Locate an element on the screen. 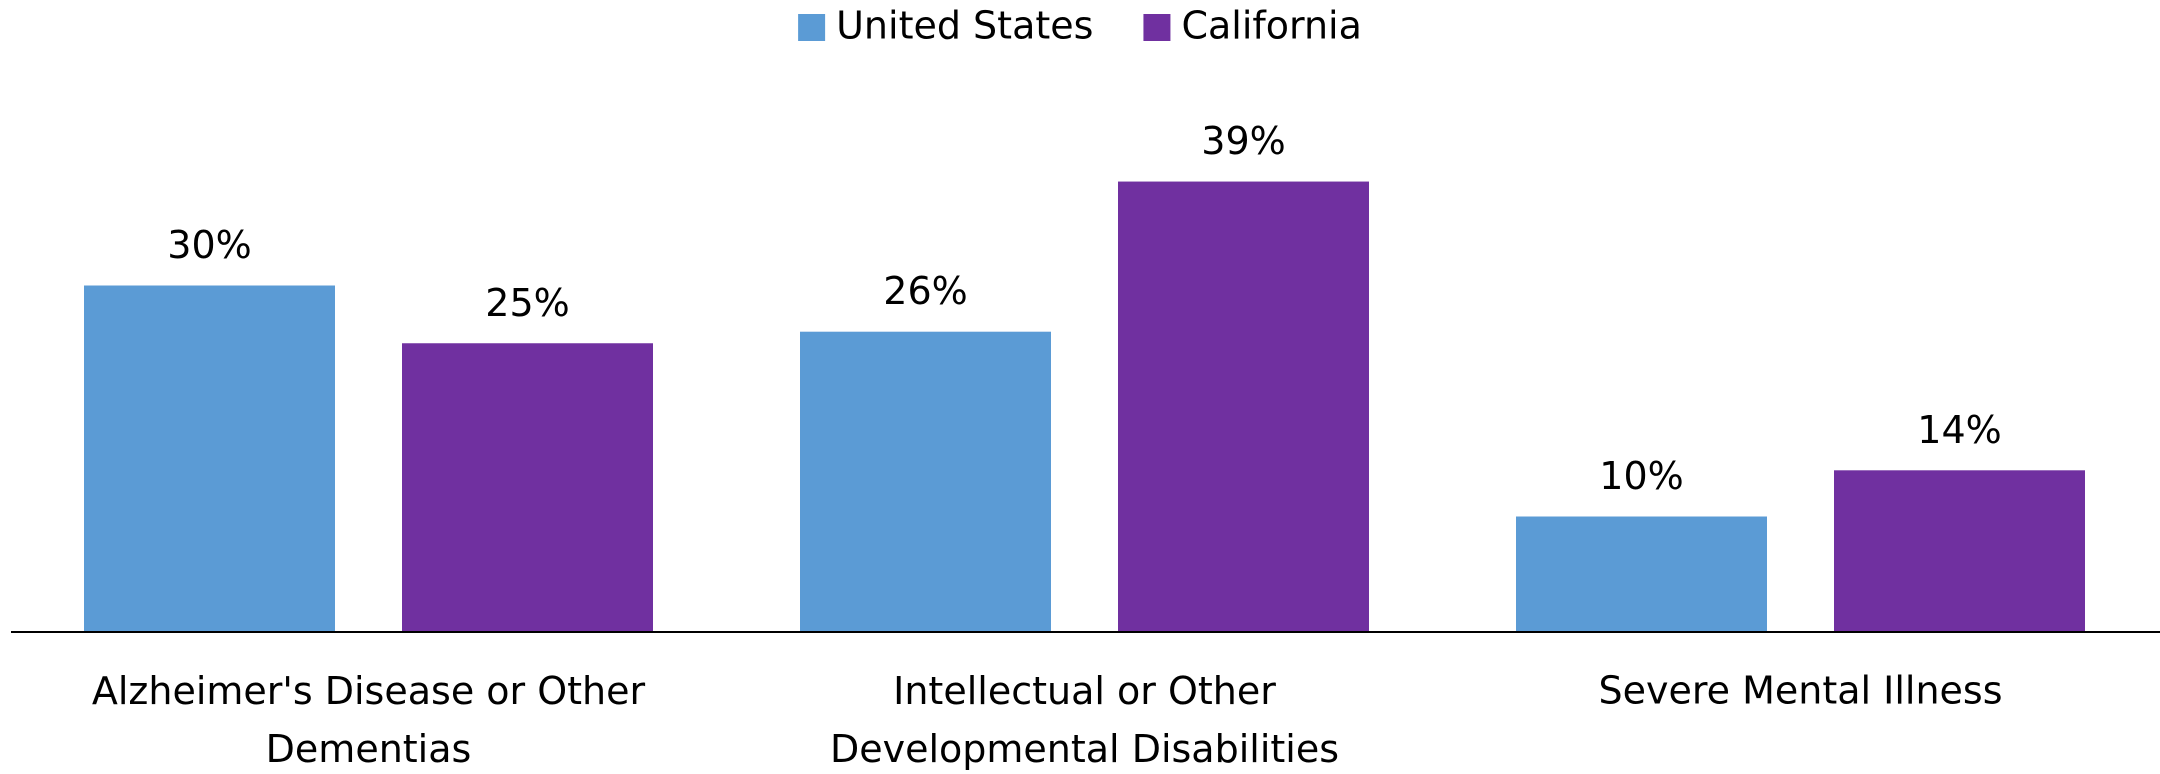  value-label: 26% is located at coordinates (925, 291).